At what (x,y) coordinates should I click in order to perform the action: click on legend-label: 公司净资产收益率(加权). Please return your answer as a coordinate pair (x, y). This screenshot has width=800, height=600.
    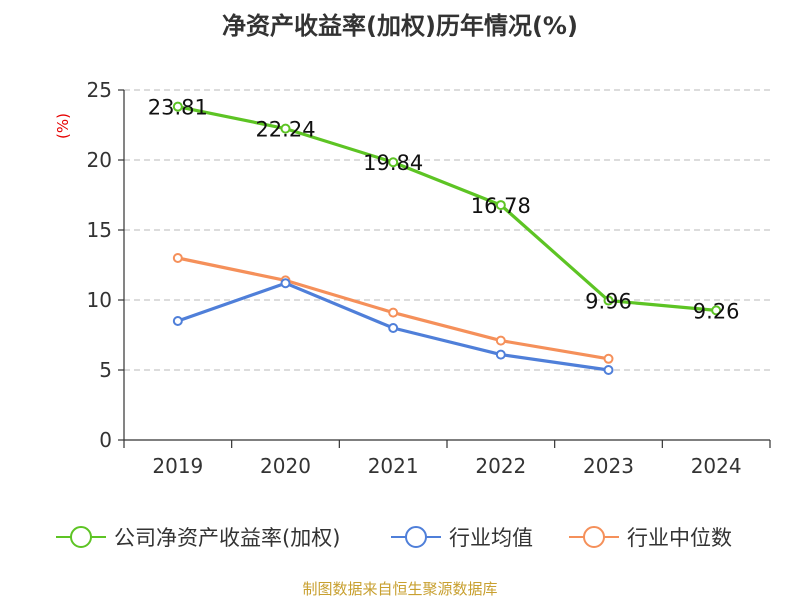
    Looking at the image, I should click on (227, 538).